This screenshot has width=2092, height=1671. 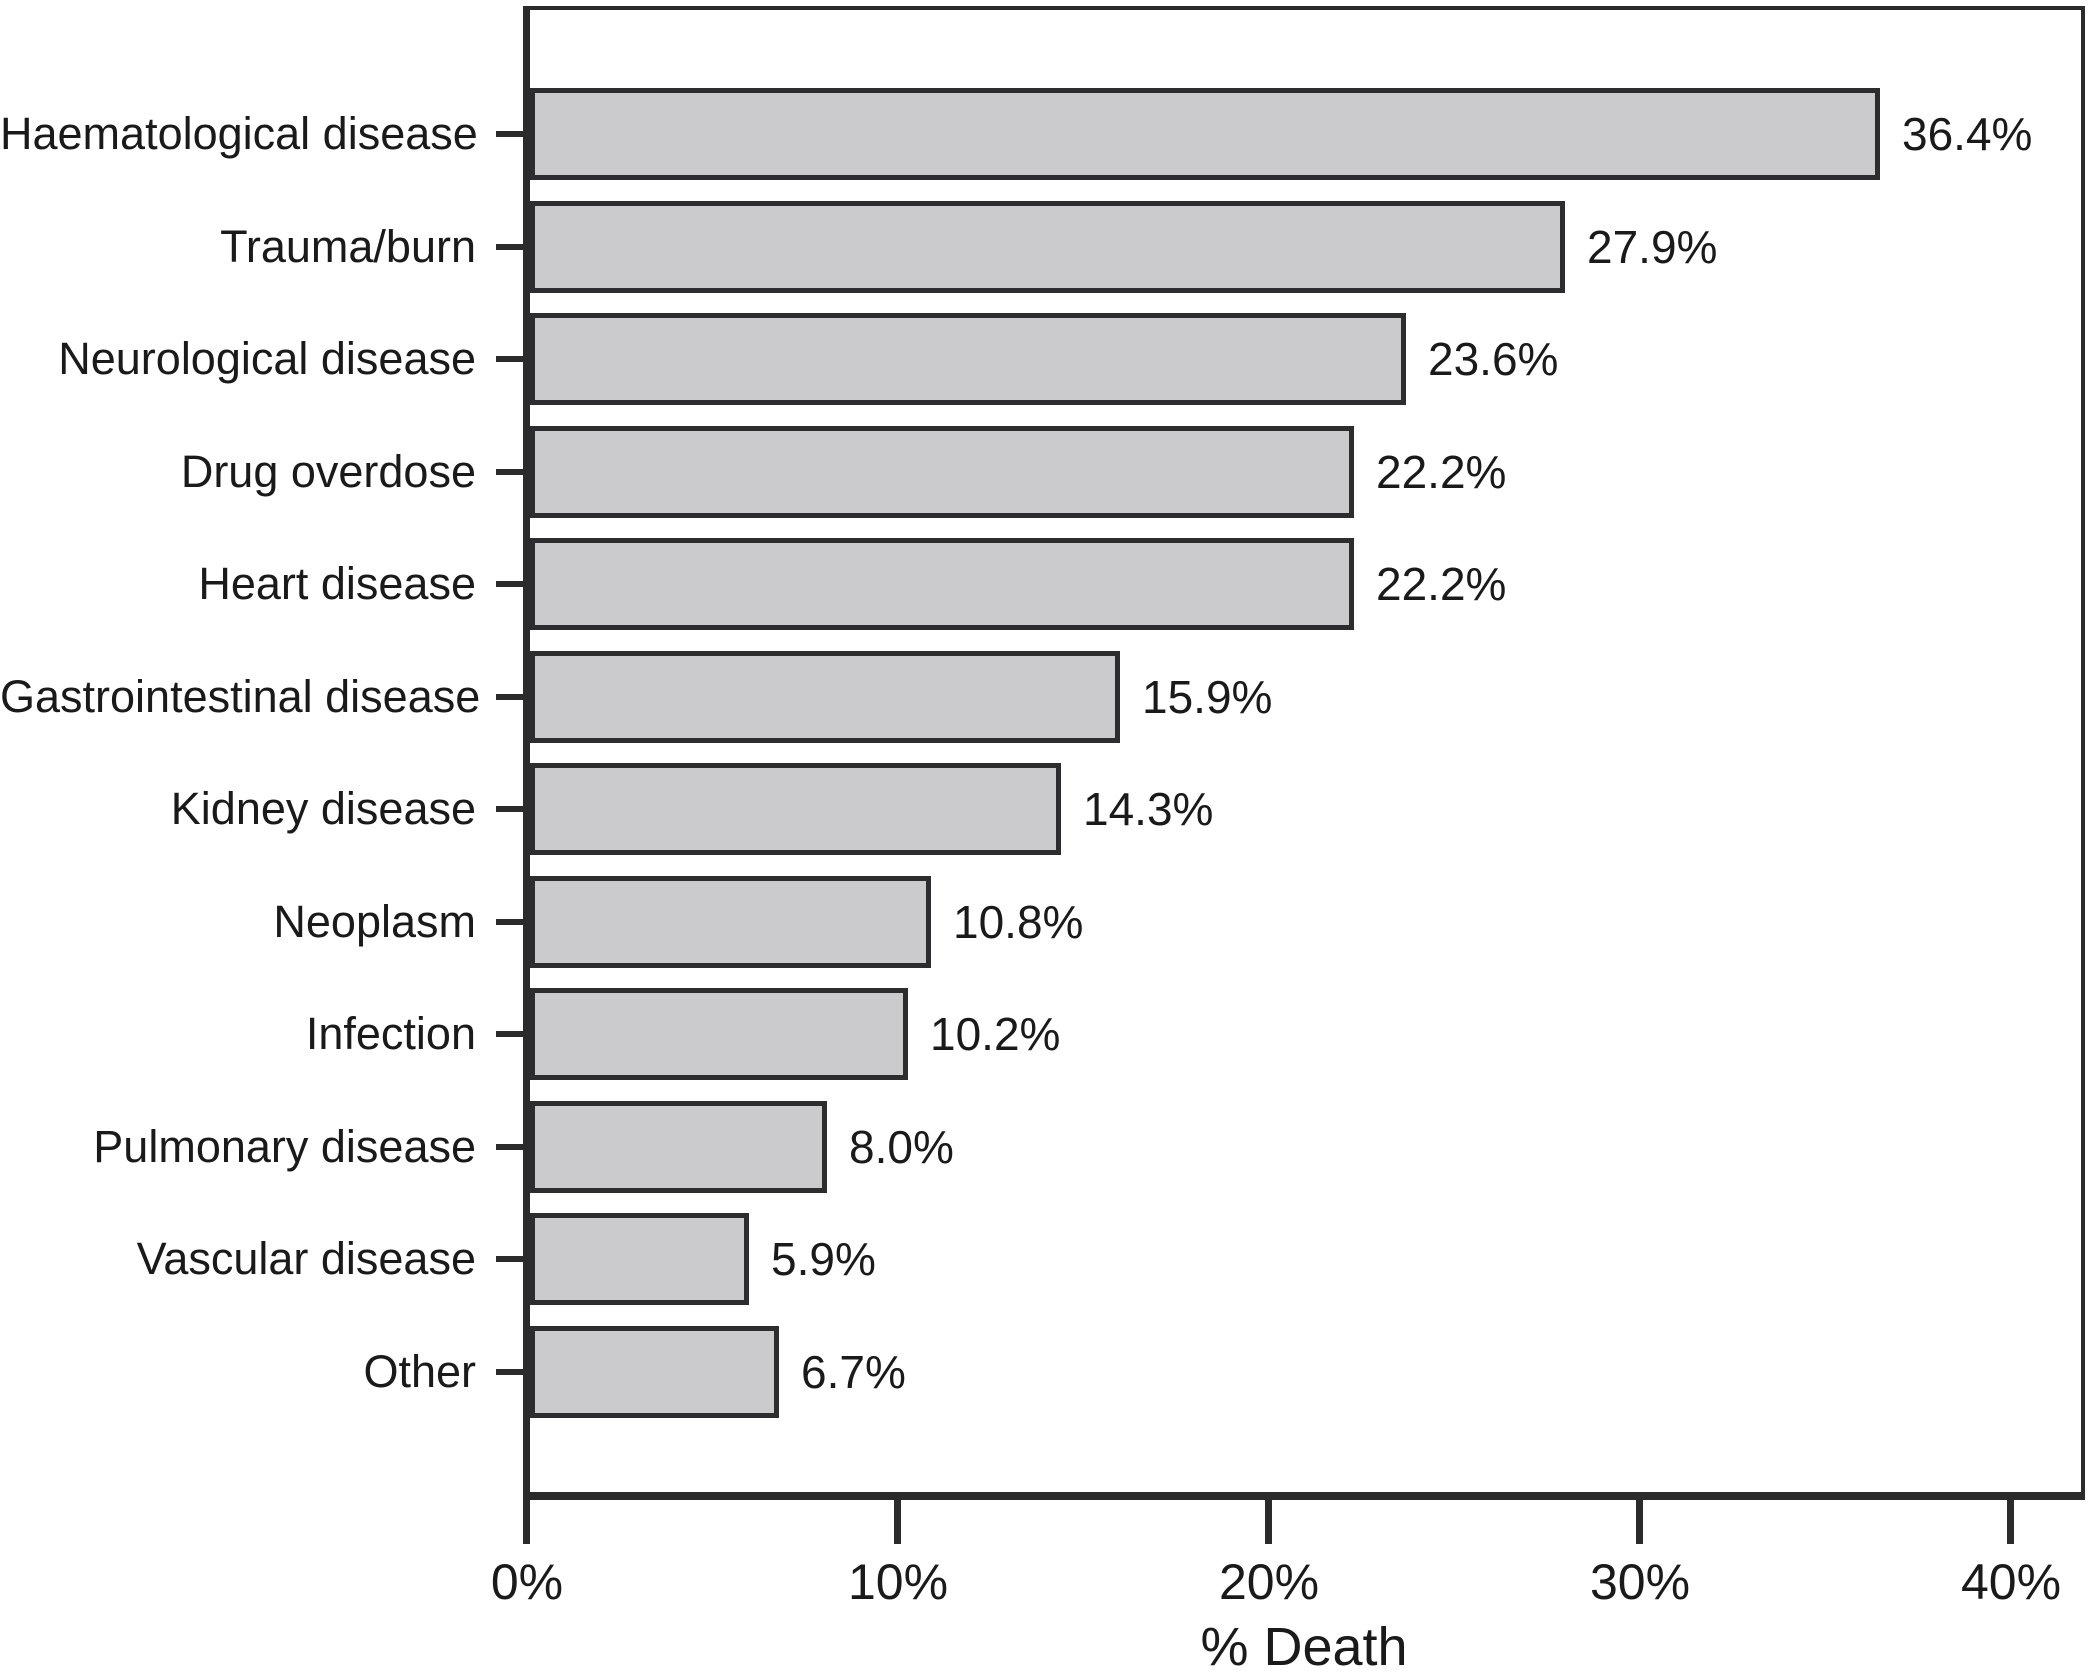 What do you see at coordinates (1207, 697) in the screenshot?
I see `bar-value-label: 15.9%` at bounding box center [1207, 697].